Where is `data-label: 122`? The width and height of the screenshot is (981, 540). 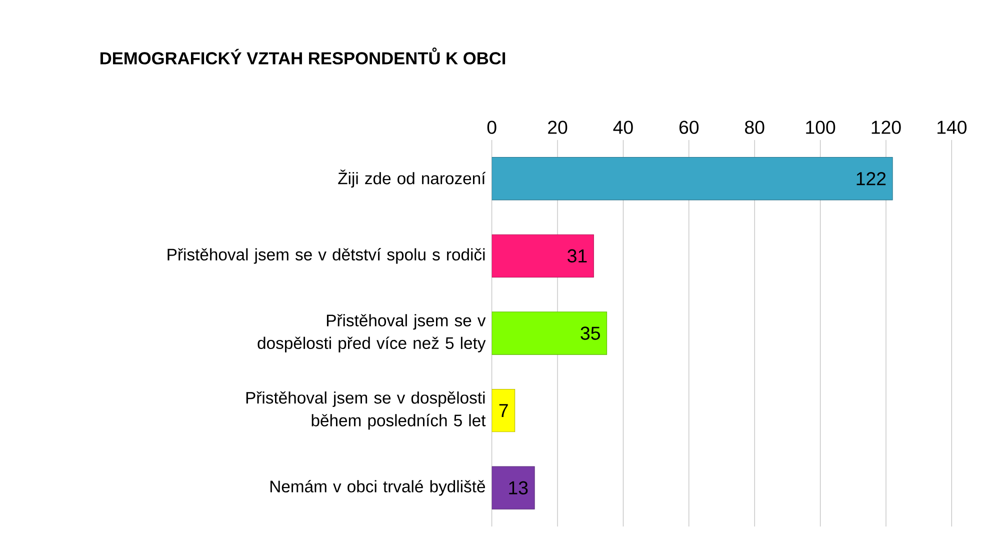 data-label: 122 is located at coordinates (871, 179).